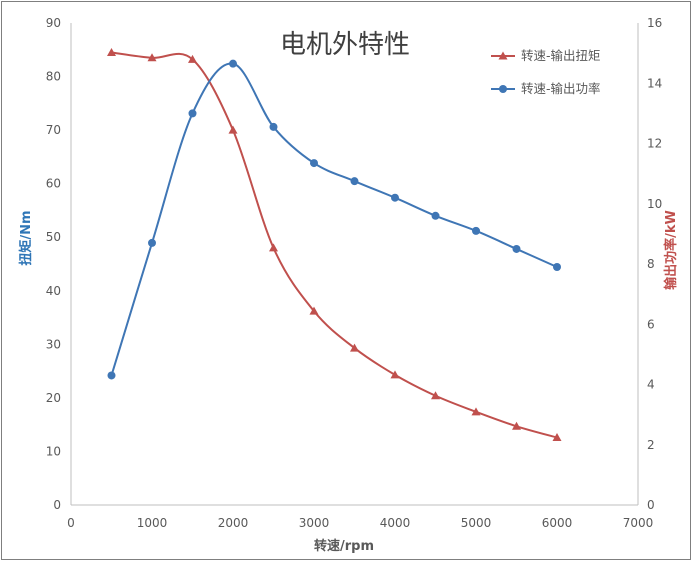 This screenshot has width=694, height=563. What do you see at coordinates (654, 83) in the screenshot?
I see `right-y-tick-label: 14` at bounding box center [654, 83].